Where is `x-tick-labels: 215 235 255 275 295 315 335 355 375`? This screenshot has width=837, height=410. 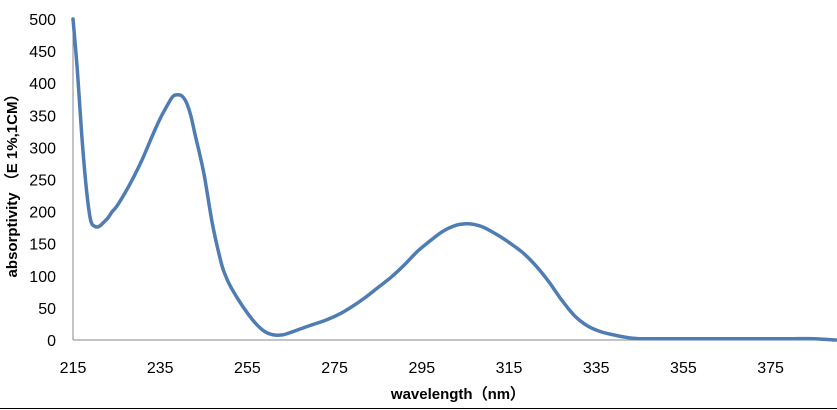 x-tick-labels: 215 235 255 275 295 315 335 355 375 is located at coordinates (422, 368).